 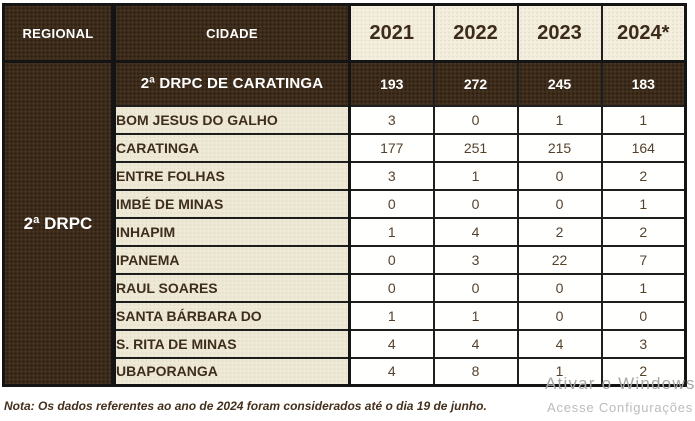 I want to click on table-row: ENTRE FOLHAS 3 1 0 2, so click(x=345, y=175).